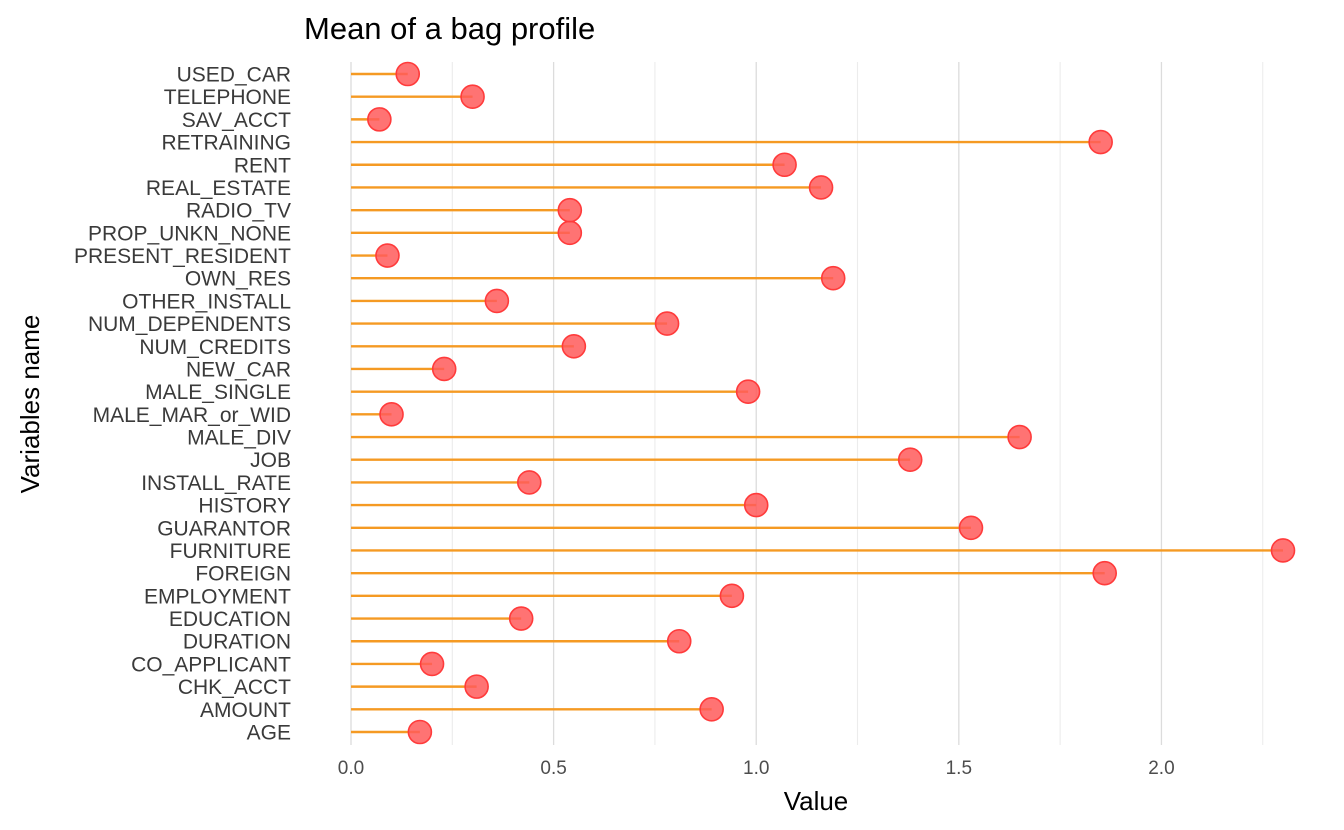 The width and height of the screenshot is (1344, 830). I want to click on point-num-credits, so click(574, 346).